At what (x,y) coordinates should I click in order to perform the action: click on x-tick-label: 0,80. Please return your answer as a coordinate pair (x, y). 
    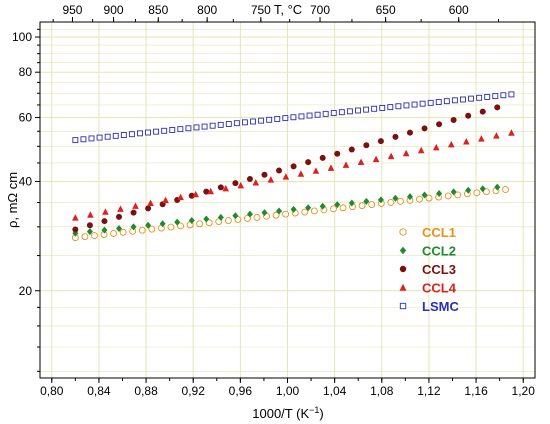
    Looking at the image, I should click on (52, 391).